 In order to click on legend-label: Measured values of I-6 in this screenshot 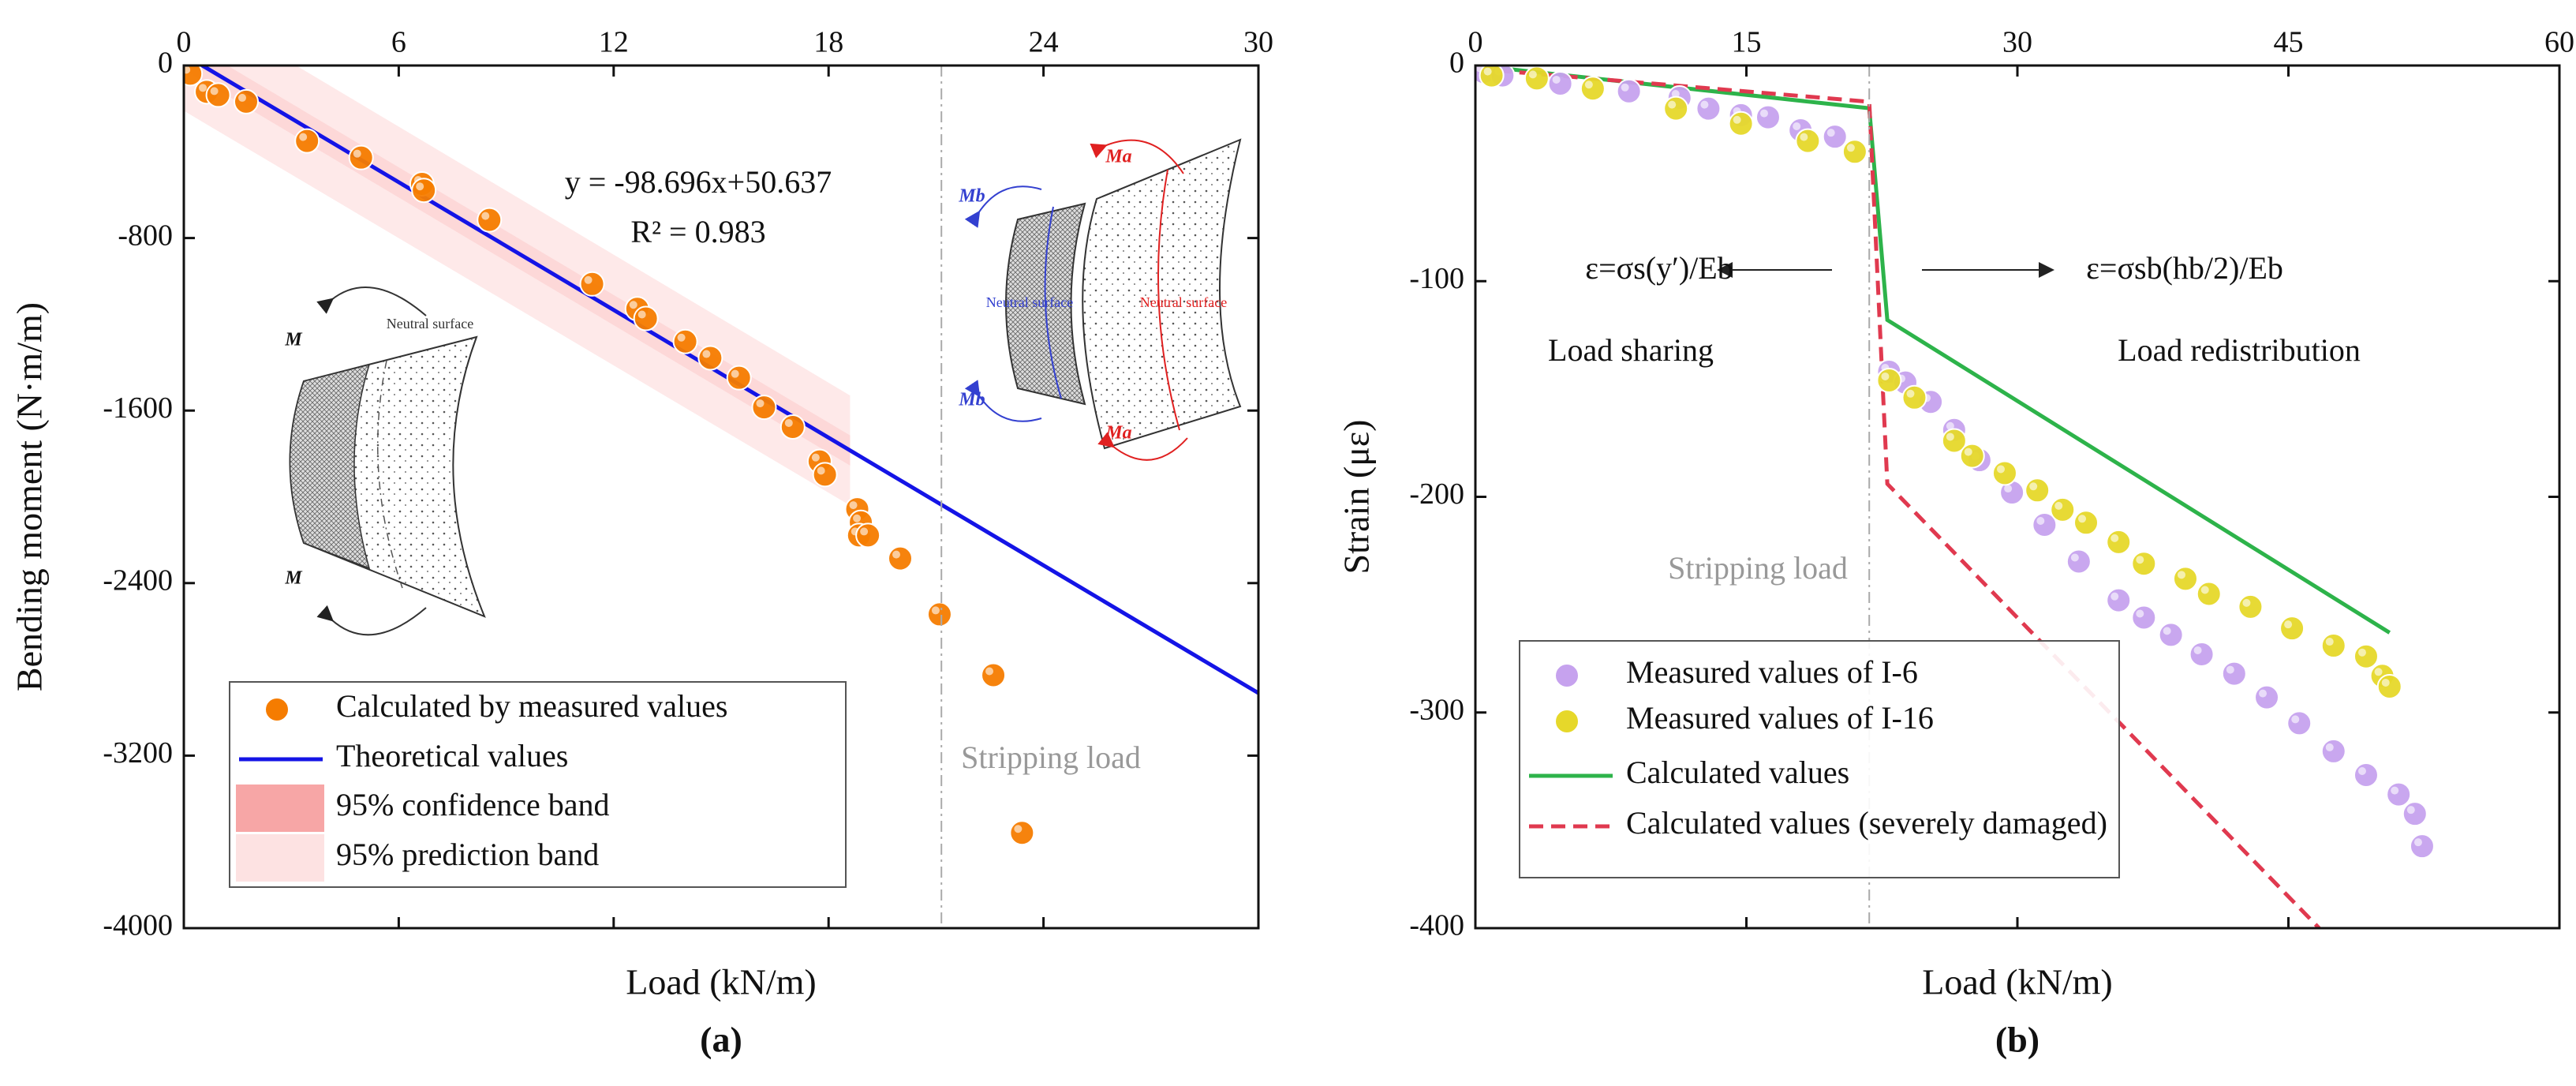, I will do `click(1772, 672)`.